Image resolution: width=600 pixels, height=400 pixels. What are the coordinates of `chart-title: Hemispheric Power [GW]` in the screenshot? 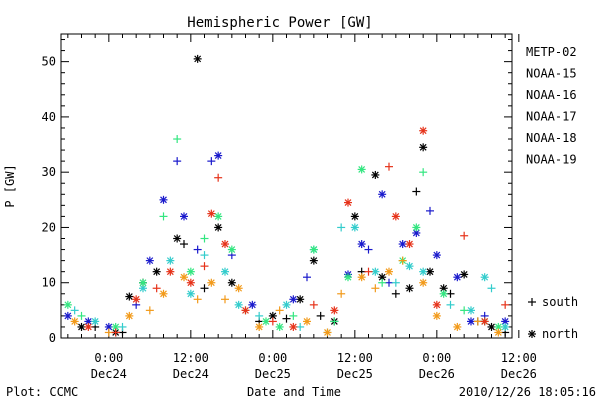 It's located at (279, 23).